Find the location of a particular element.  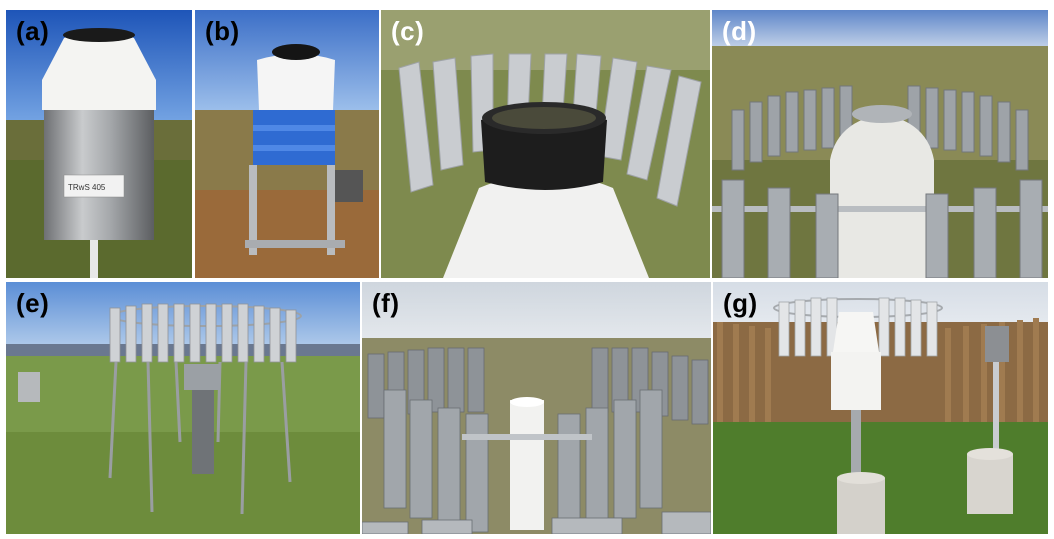

panel-label-g: (g) is located at coordinates (740, 303).